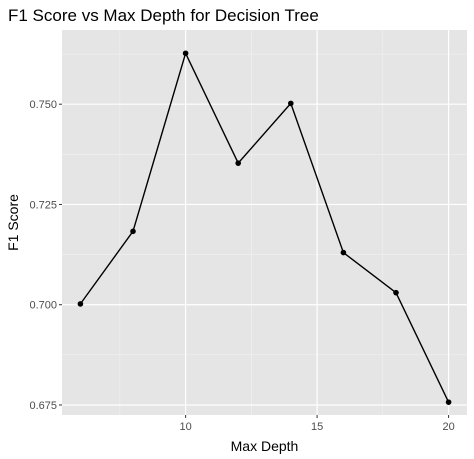  Describe the element at coordinates (13, 222) in the screenshot. I see `y-axis-label: F1 Score` at that location.